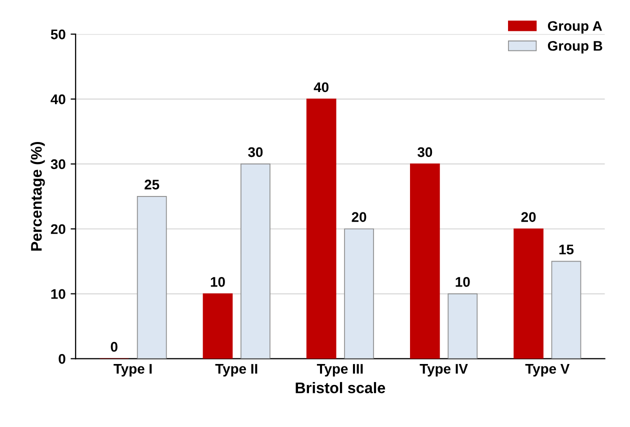 Image resolution: width=630 pixels, height=427 pixels. I want to click on data-label: 40, so click(321, 87).